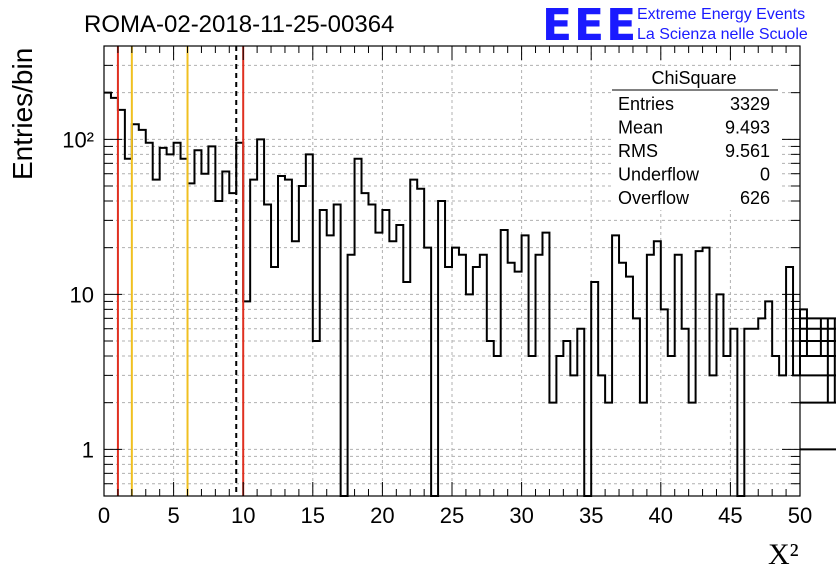 The image size is (836, 572). What do you see at coordinates (659, 175) in the screenshot?
I see `stats-label: Underflow` at bounding box center [659, 175].